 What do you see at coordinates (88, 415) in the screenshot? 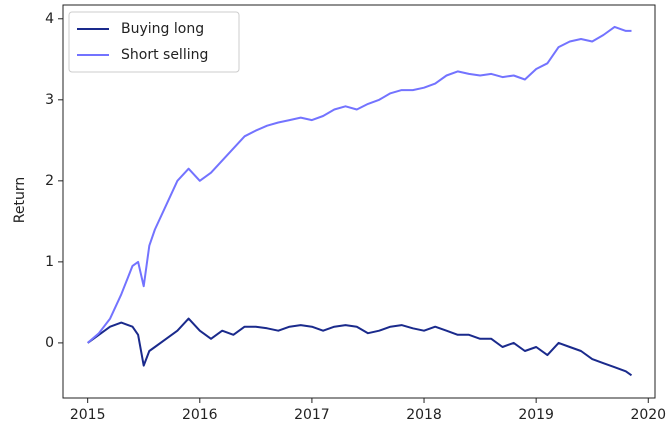
I see `x-tick-label: 2015` at bounding box center [88, 415].